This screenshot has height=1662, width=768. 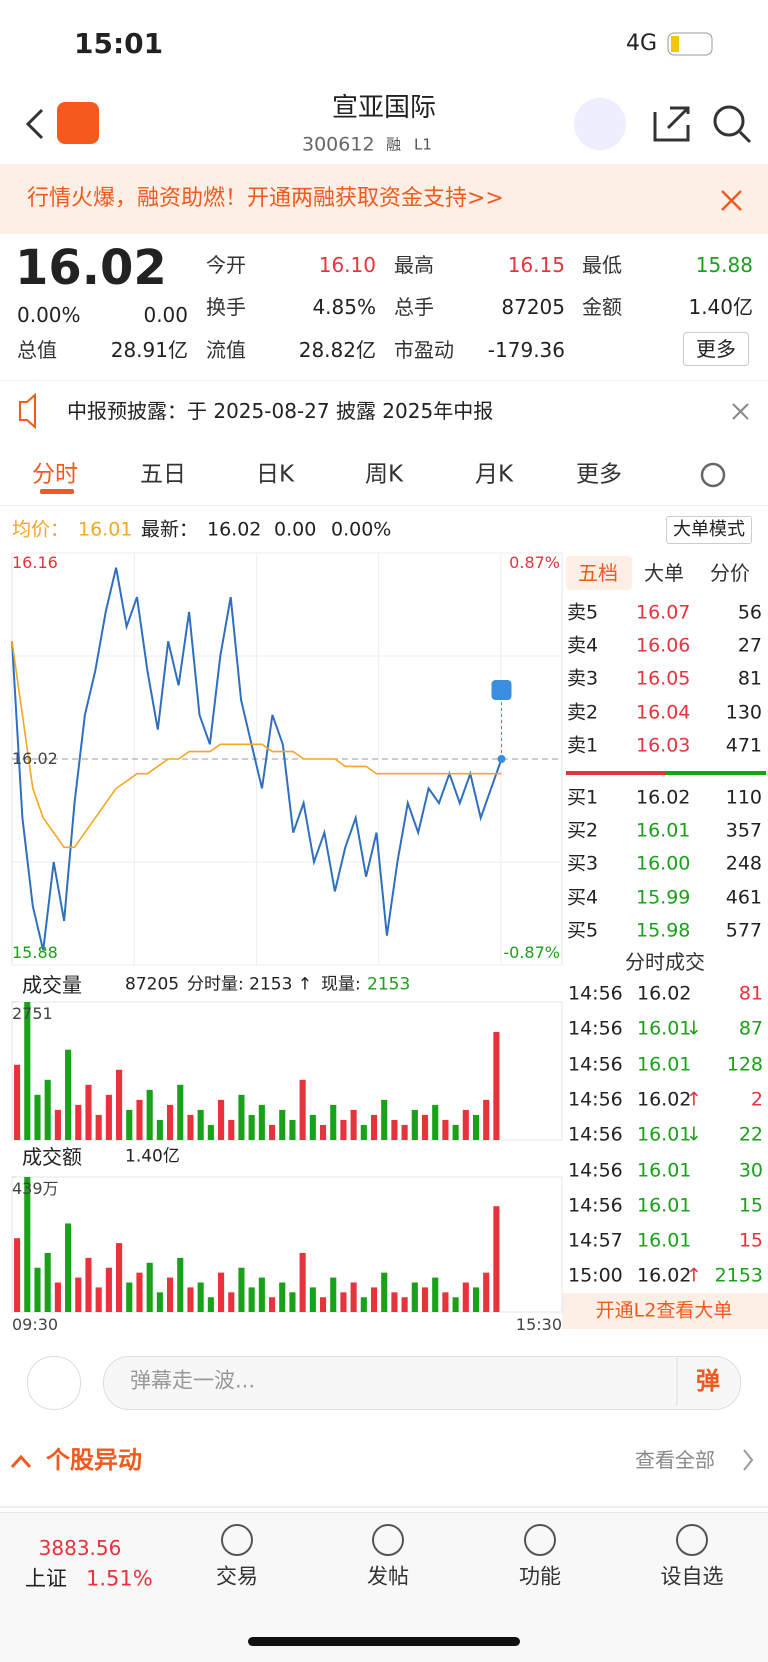 I want to click on panel-detail: 分时量: 2153 ↑, so click(x=250, y=984).